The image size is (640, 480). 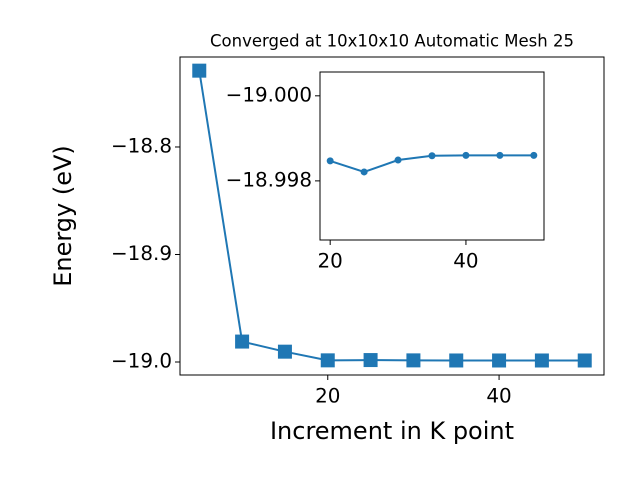 I want to click on y-tick-label: −19.0, so click(x=141, y=360).